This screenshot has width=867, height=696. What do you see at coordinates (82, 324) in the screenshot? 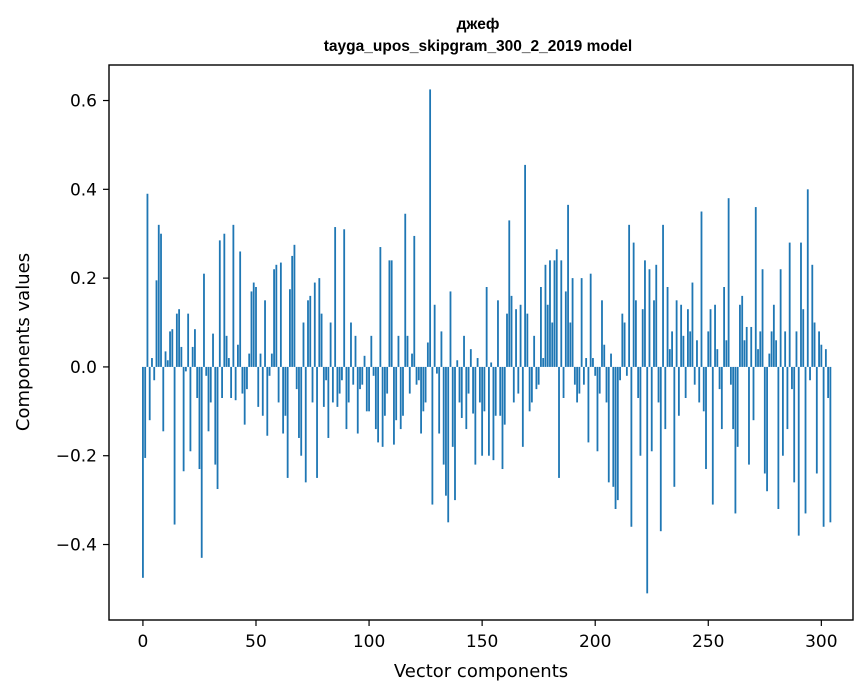
I see `y-axis-ticks: −0.4 −0.2 0.0 0.2 0.4 0.6` at bounding box center [82, 324].